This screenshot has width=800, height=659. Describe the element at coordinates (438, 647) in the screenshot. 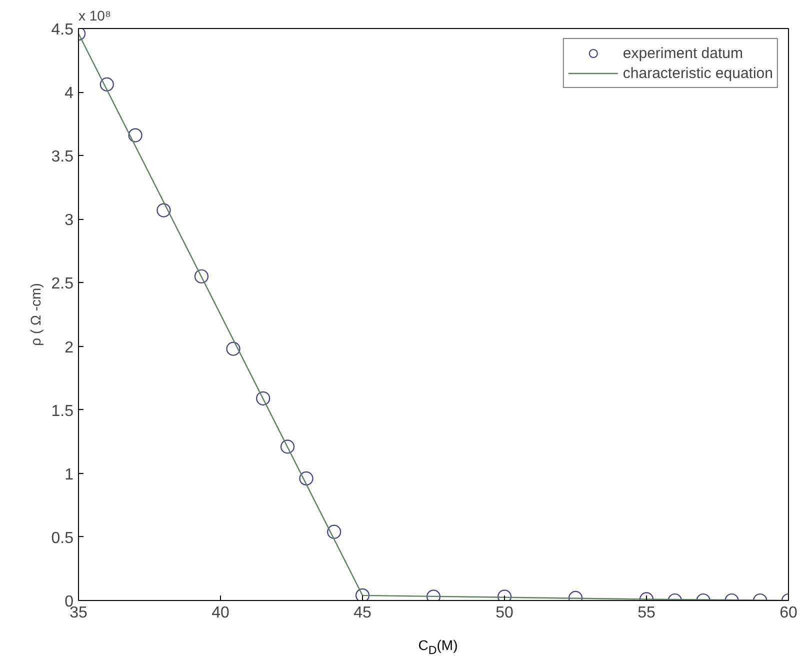

I see `x-axis-title: C$_{D}$(M)` at that location.